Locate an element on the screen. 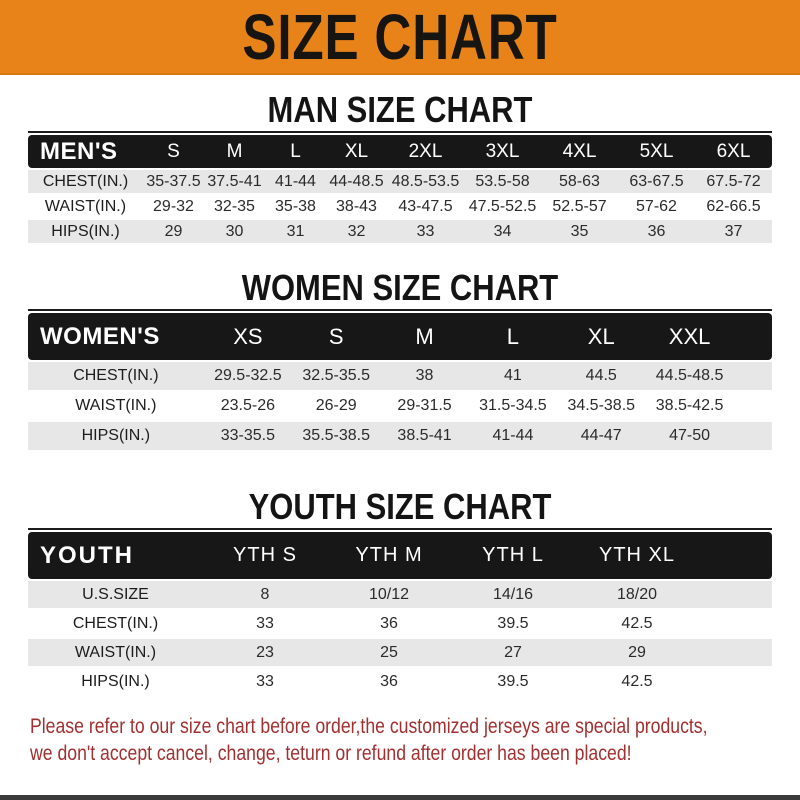 This screenshot has height=800, width=800. size-value-cell: 47-50 is located at coordinates (689, 436).